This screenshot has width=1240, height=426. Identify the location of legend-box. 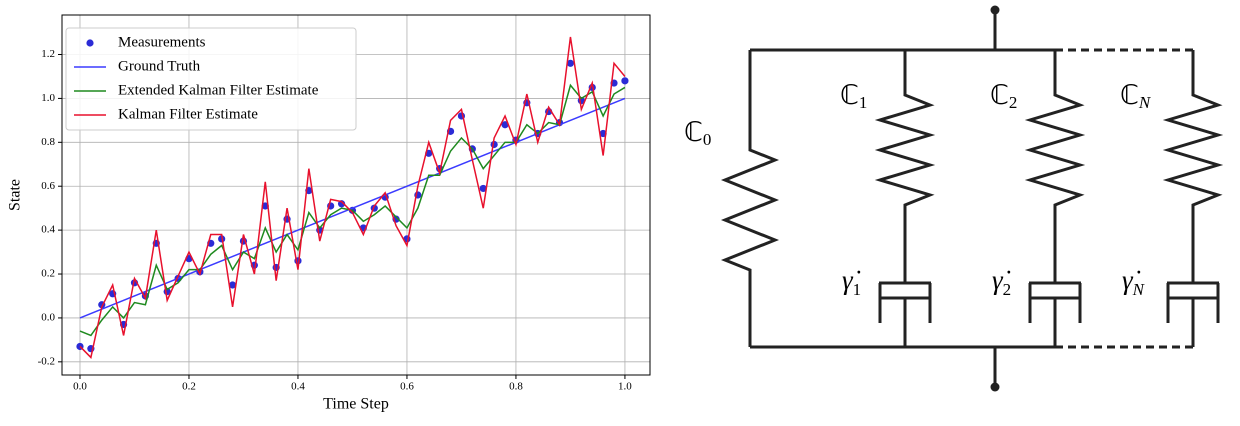
(211, 79).